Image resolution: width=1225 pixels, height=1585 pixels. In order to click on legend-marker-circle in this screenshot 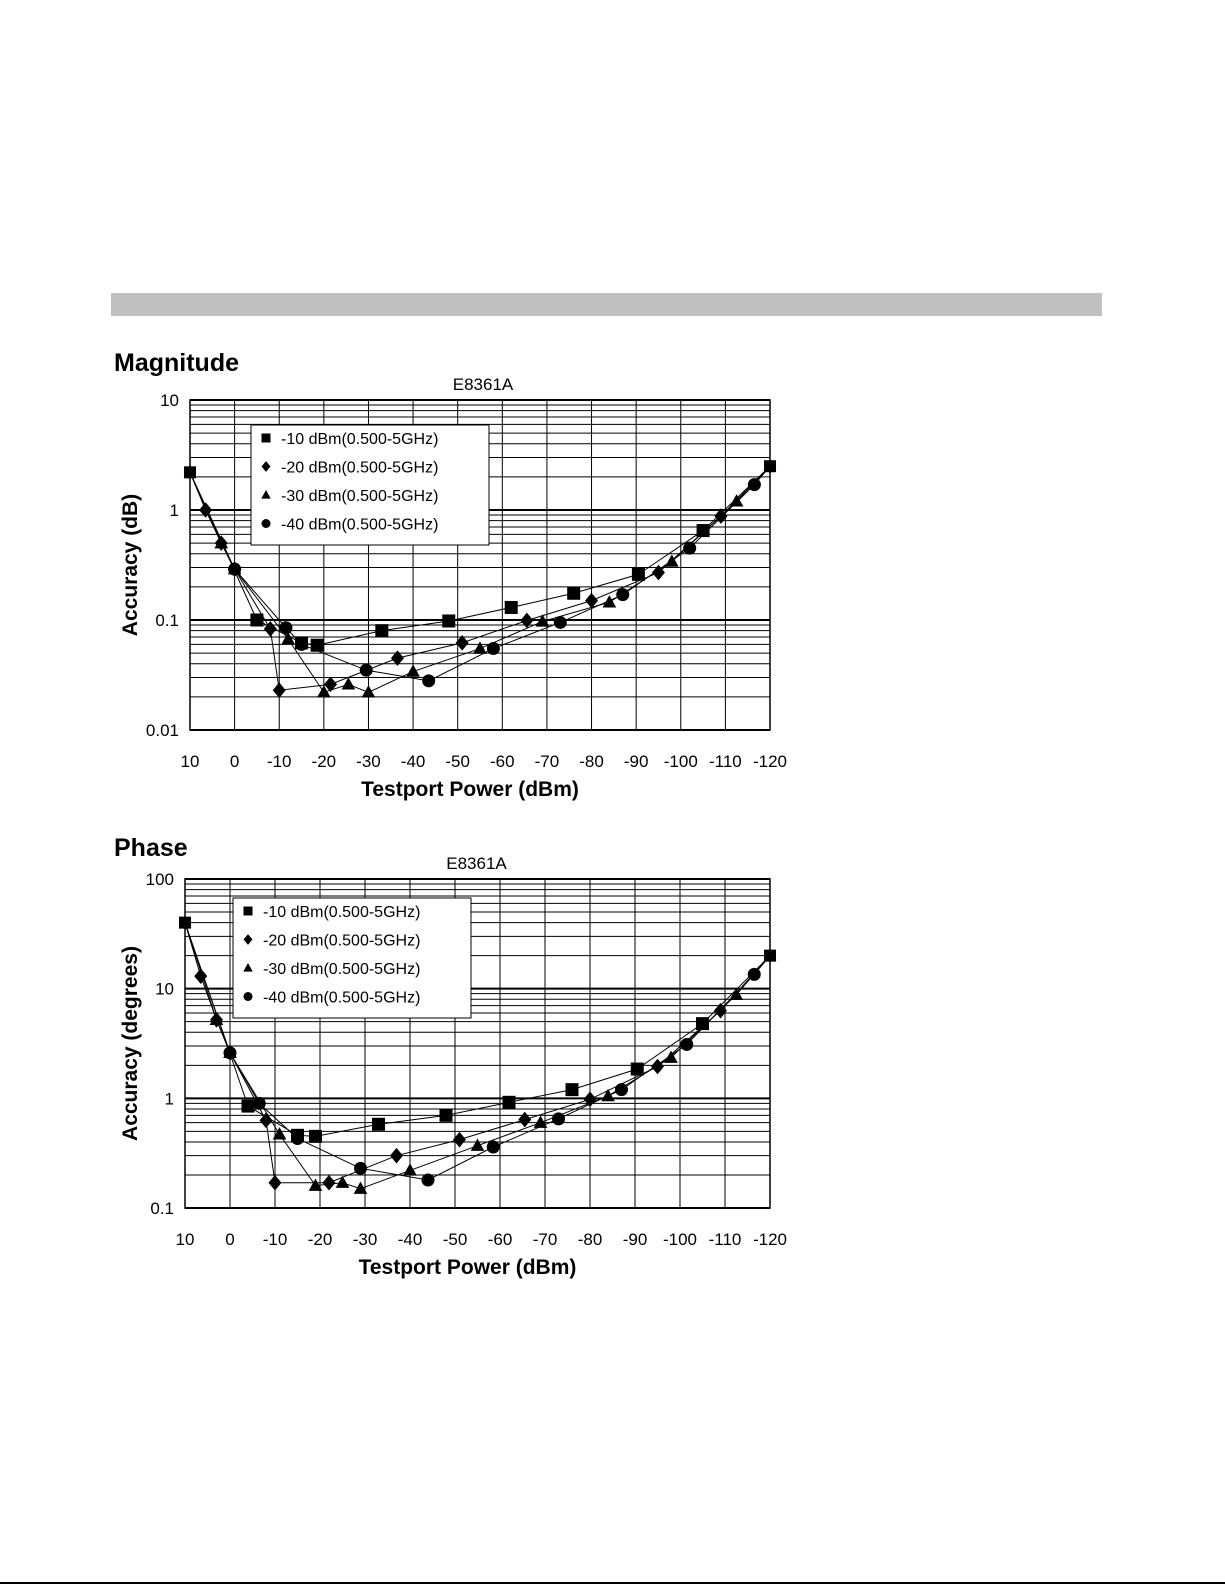, I will do `click(266, 523)`.